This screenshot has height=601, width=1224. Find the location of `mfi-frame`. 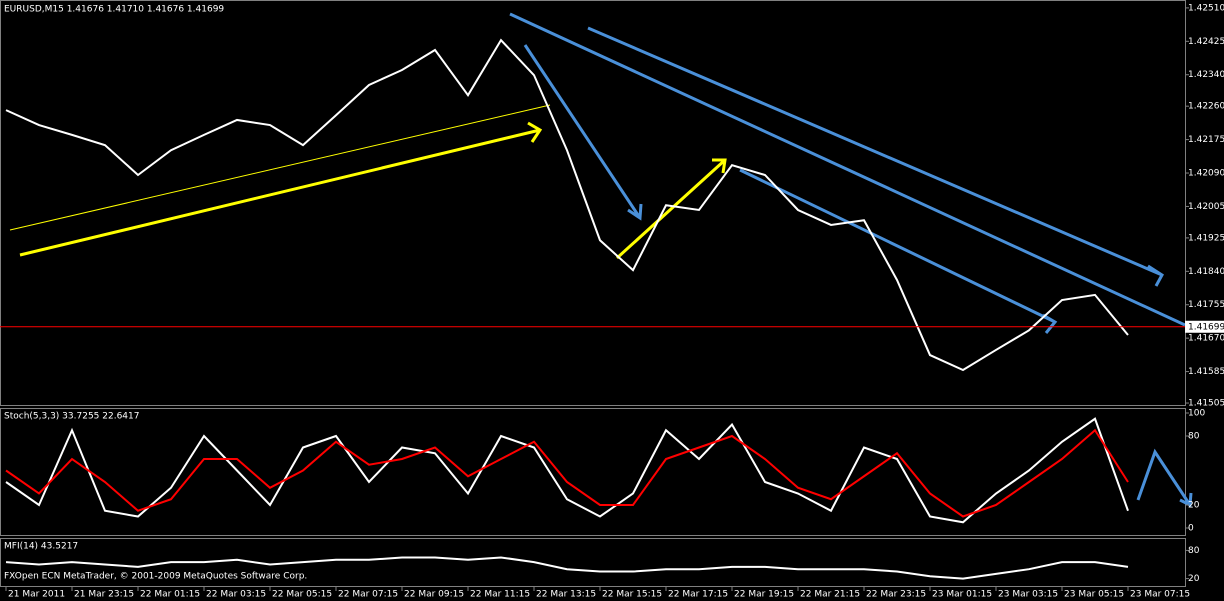

mfi-frame is located at coordinates (593, 562).